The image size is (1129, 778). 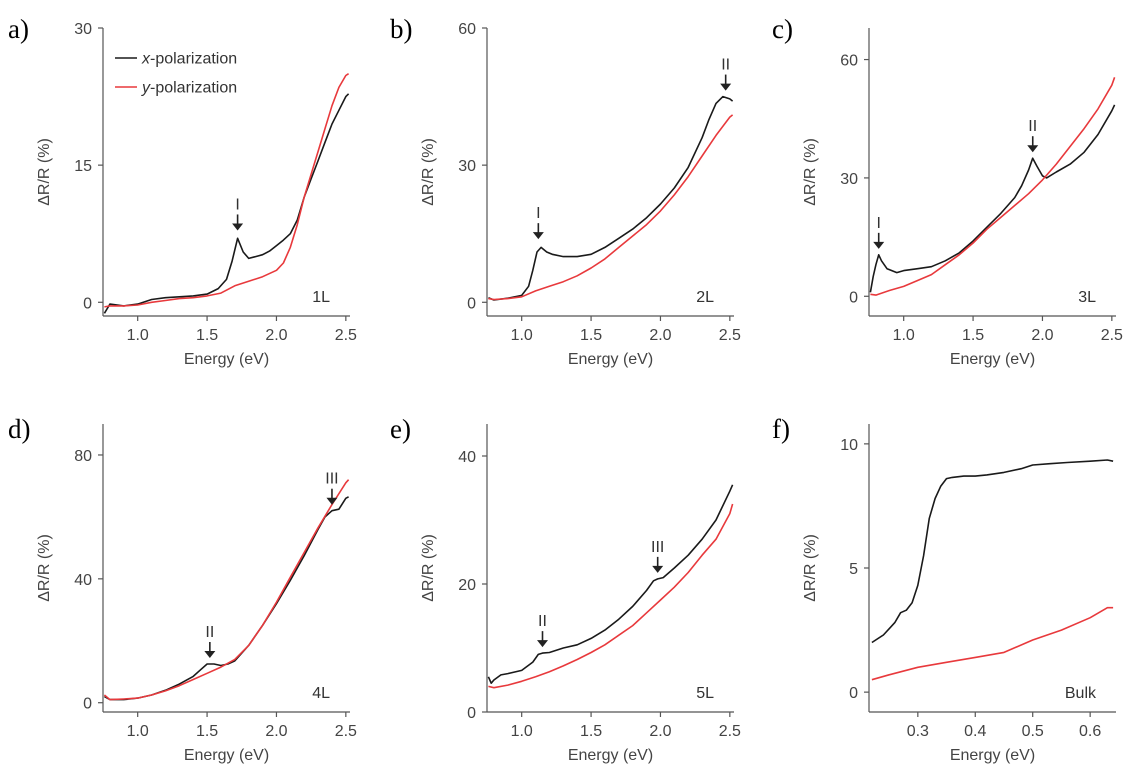 What do you see at coordinates (321, 297) in the screenshot?
I see `layer-label: 1L` at bounding box center [321, 297].